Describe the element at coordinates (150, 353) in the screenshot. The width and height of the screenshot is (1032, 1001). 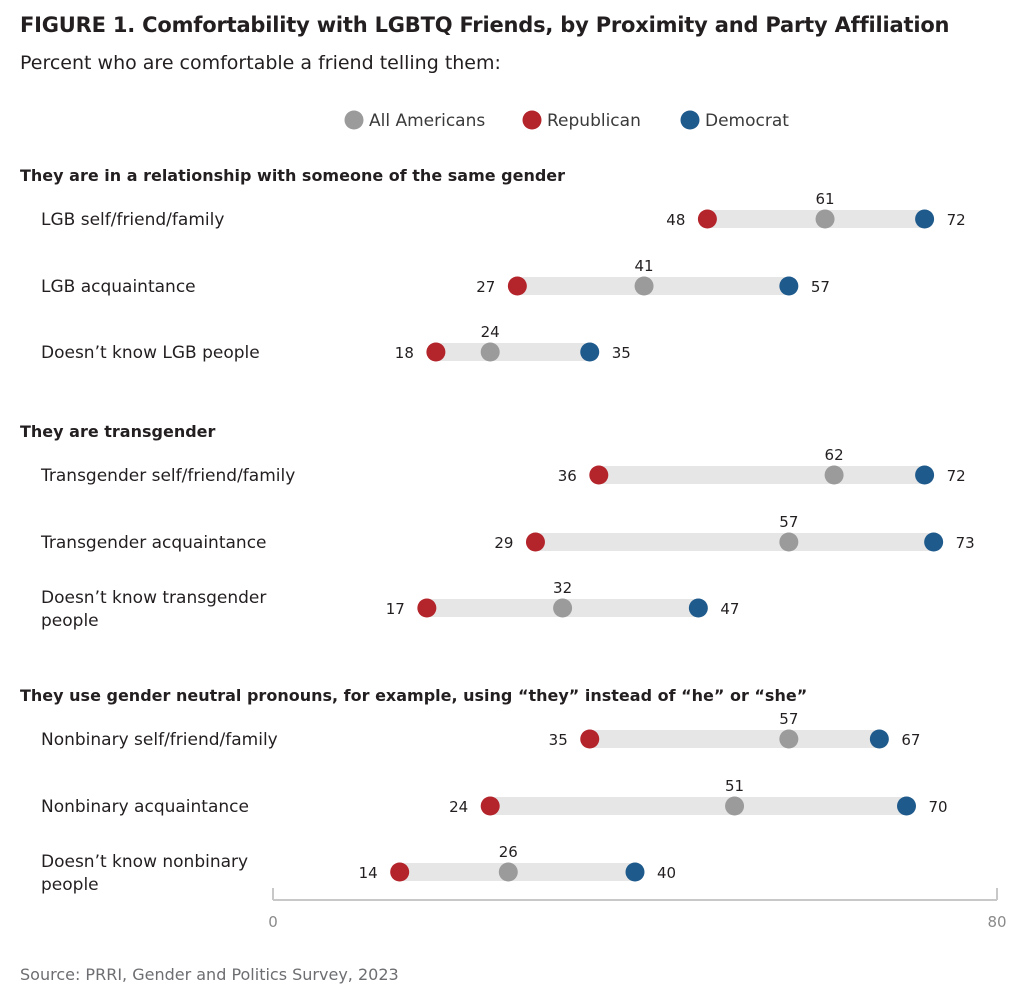
I see `row-label: Doesn’t know LGB people` at that location.